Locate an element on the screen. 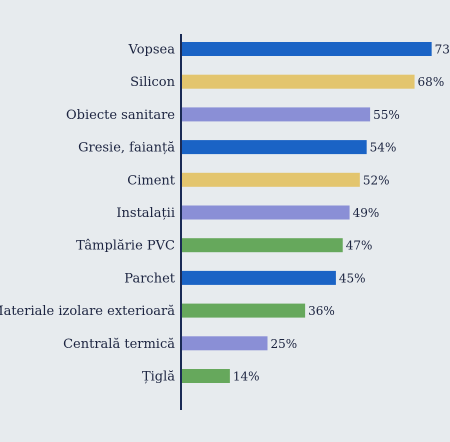 The width and height of the screenshot is (450, 442). category-label: Vopsea is located at coordinates (152, 50).